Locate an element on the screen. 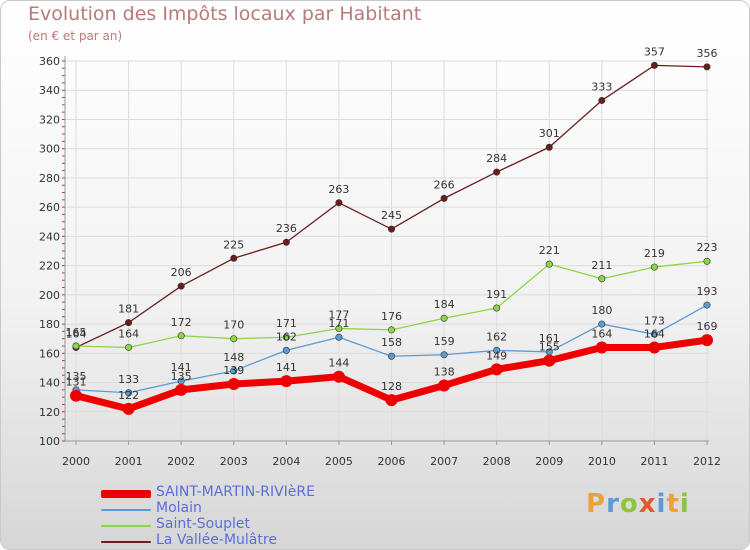 The image size is (750, 550). data-label: 164 is located at coordinates (654, 333).